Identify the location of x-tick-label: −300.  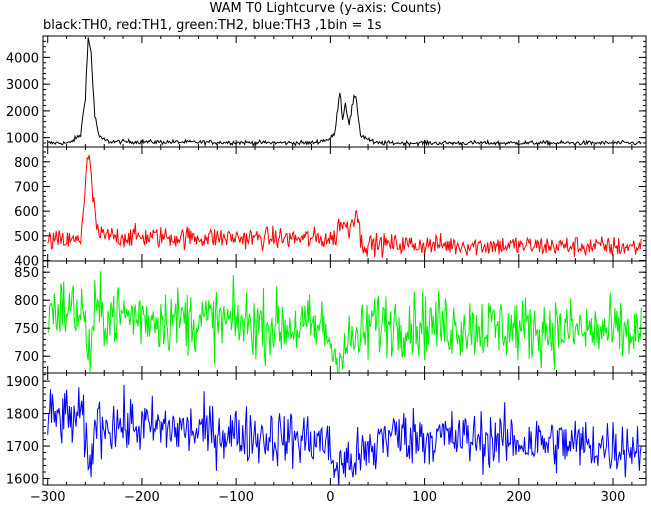
(48, 497).